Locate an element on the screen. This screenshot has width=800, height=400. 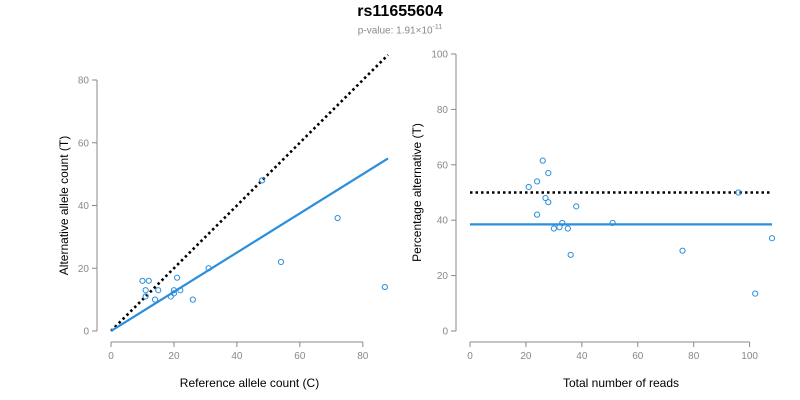
x-axis-title: Reference allele count (C) is located at coordinates (249, 383).